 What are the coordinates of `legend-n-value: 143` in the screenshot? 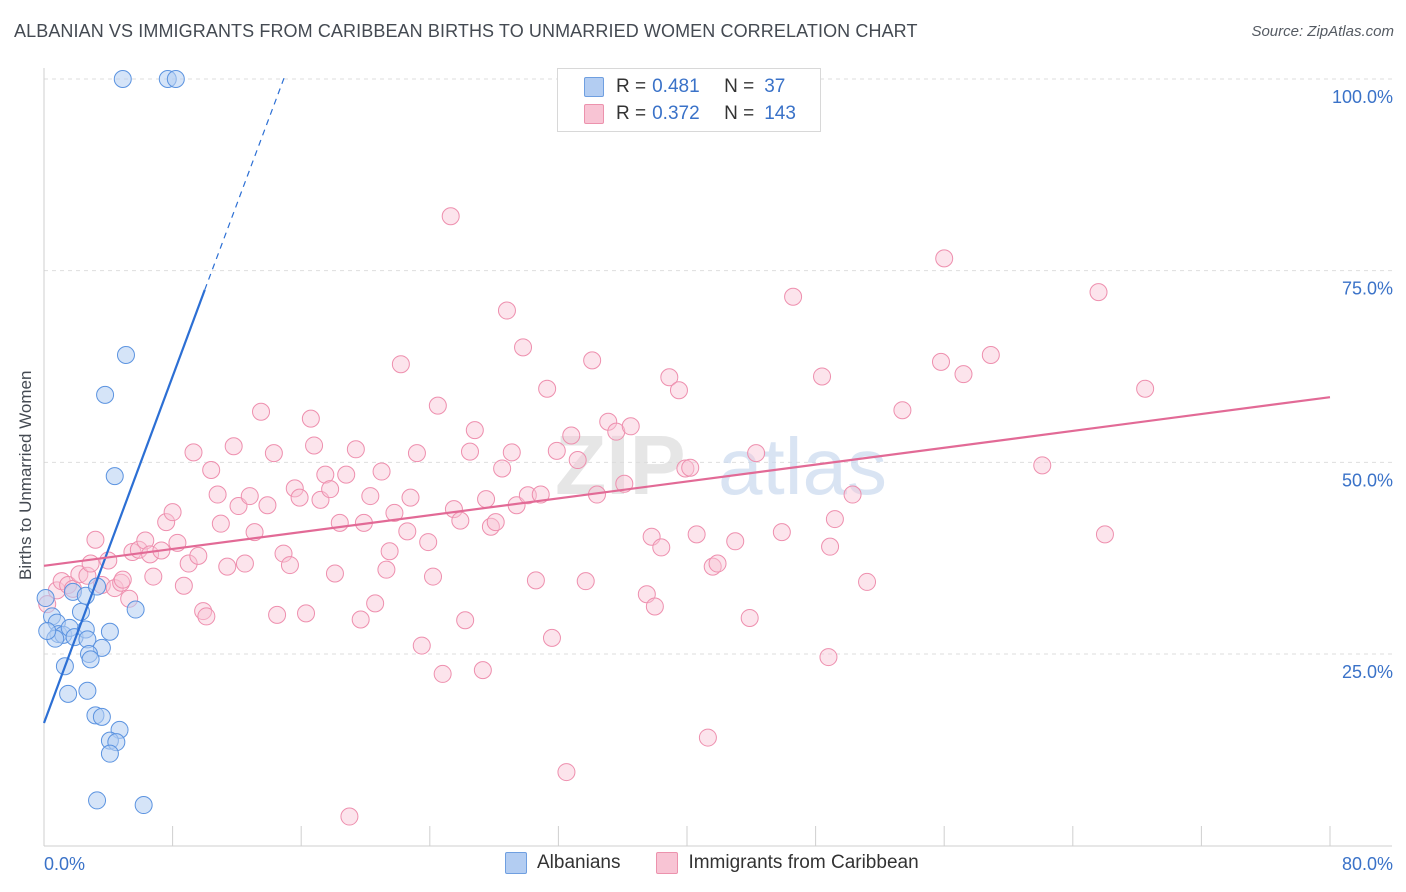 It's located at (780, 113).